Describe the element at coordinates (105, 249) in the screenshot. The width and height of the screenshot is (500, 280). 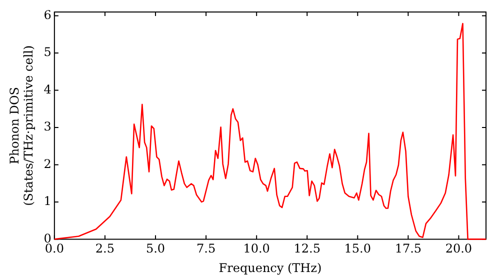
I see `x-tick-label: 2.5` at that location.